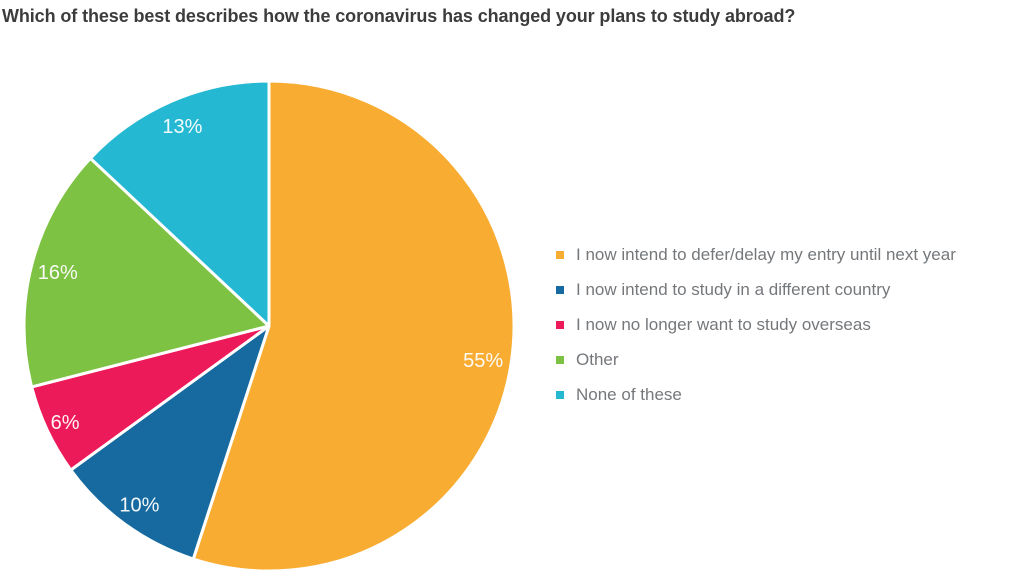 The width and height of the screenshot is (1034, 584). Describe the element at coordinates (483, 361) in the screenshot. I see `pie-slice-value-label: 55%` at that location.